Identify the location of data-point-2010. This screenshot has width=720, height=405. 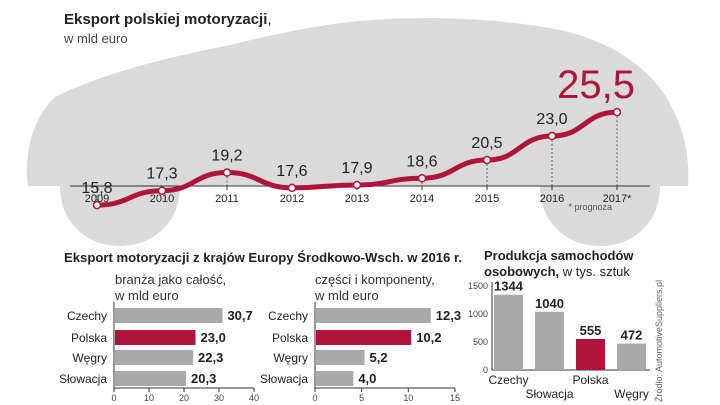
(162, 190).